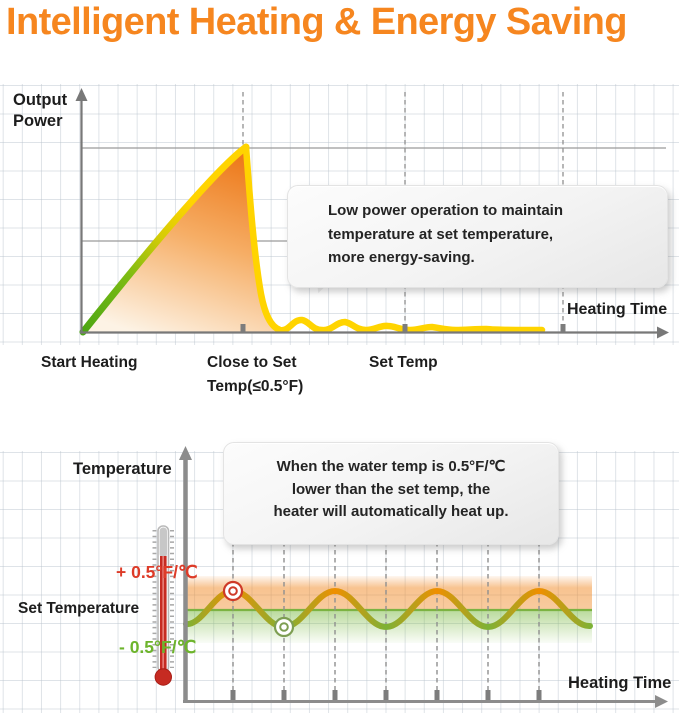 This screenshot has width=679, height=713. I want to click on callout-text-line: lower than the set temp, the, so click(391, 489).